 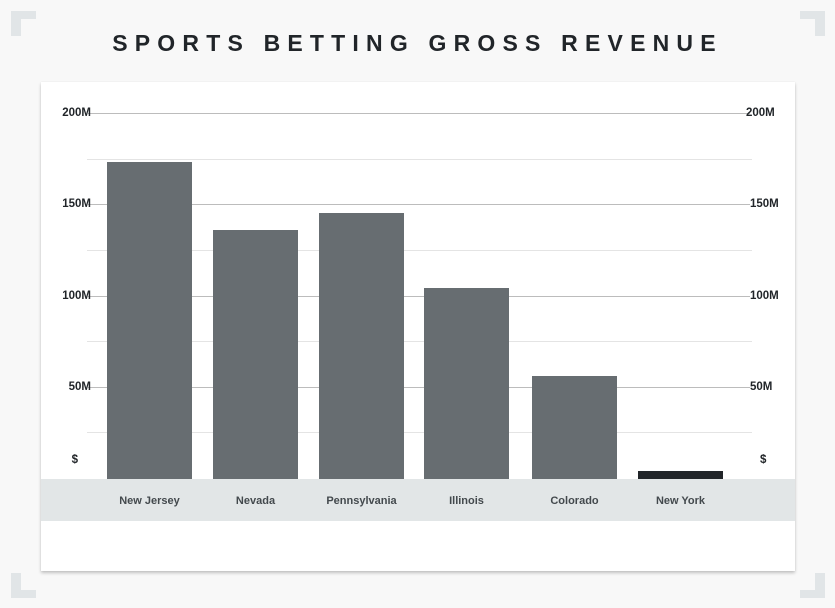 I want to click on y-tick-label-right: 50M, so click(x=761, y=387).